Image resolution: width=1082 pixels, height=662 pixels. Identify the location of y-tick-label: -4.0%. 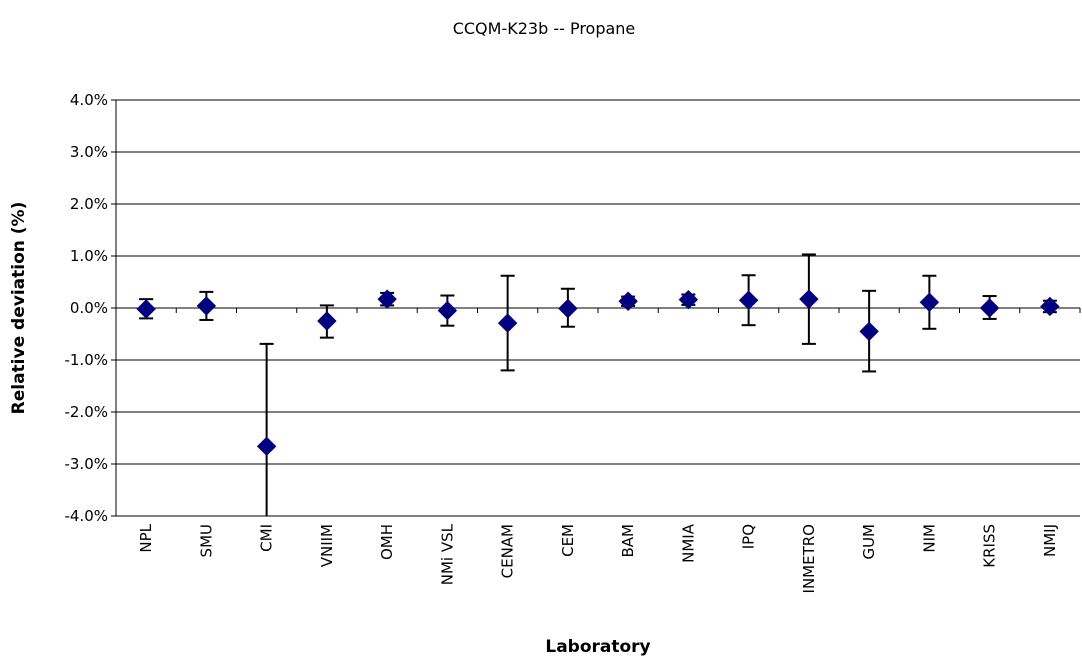
(86, 516).